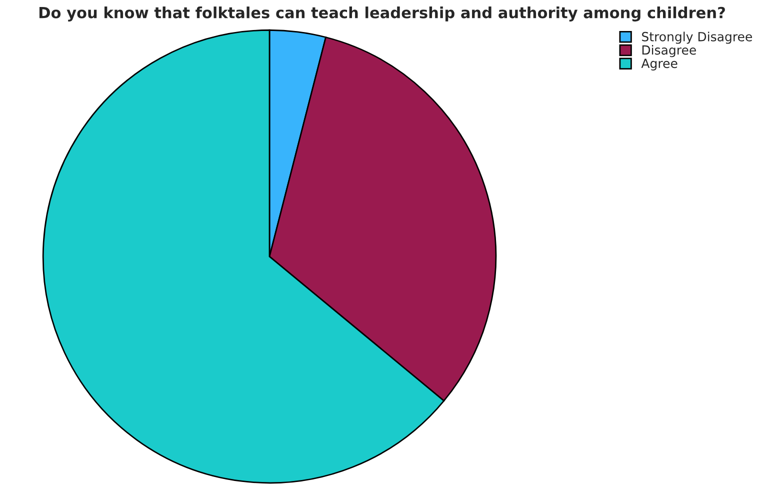  What do you see at coordinates (697, 38) in the screenshot?
I see `legend-label: Strongly Disagree` at bounding box center [697, 38].